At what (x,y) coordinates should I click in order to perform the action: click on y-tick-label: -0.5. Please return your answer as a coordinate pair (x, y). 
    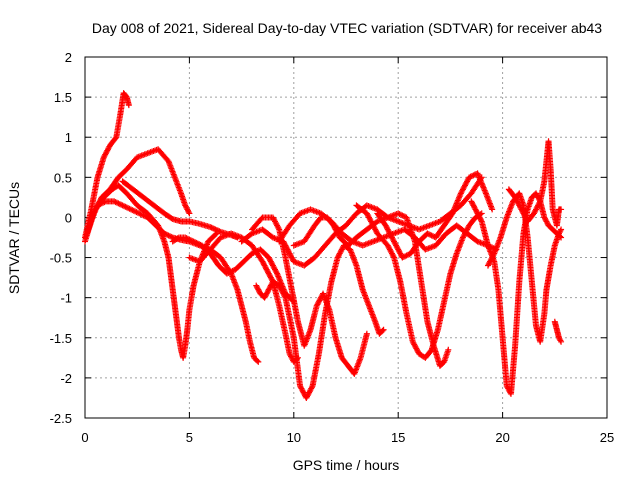
    Looking at the image, I should click on (61, 258).